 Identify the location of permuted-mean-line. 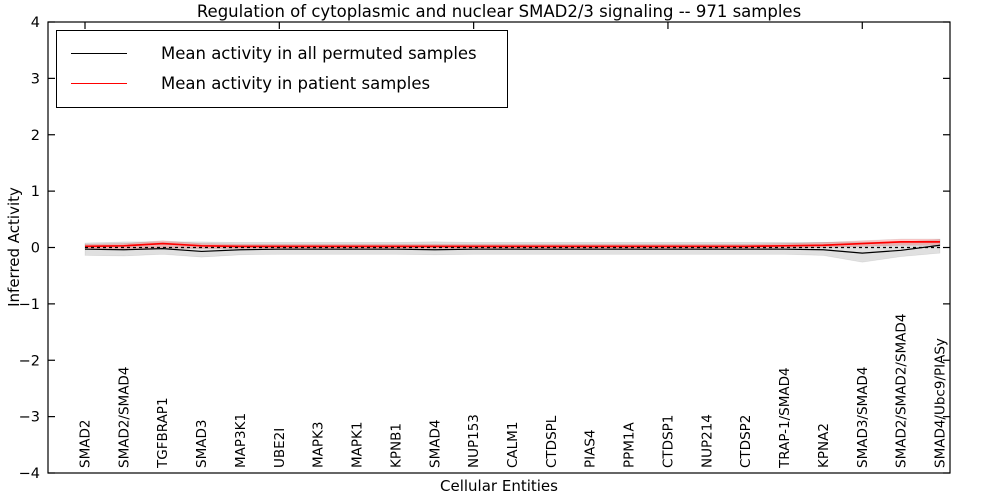
(512, 249).